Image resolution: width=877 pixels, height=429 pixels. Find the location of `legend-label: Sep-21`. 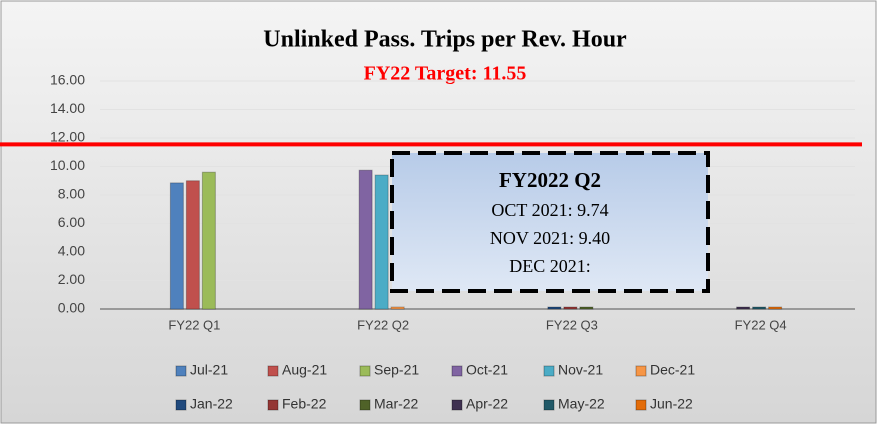

legend-label: Sep-21 is located at coordinates (396, 370).